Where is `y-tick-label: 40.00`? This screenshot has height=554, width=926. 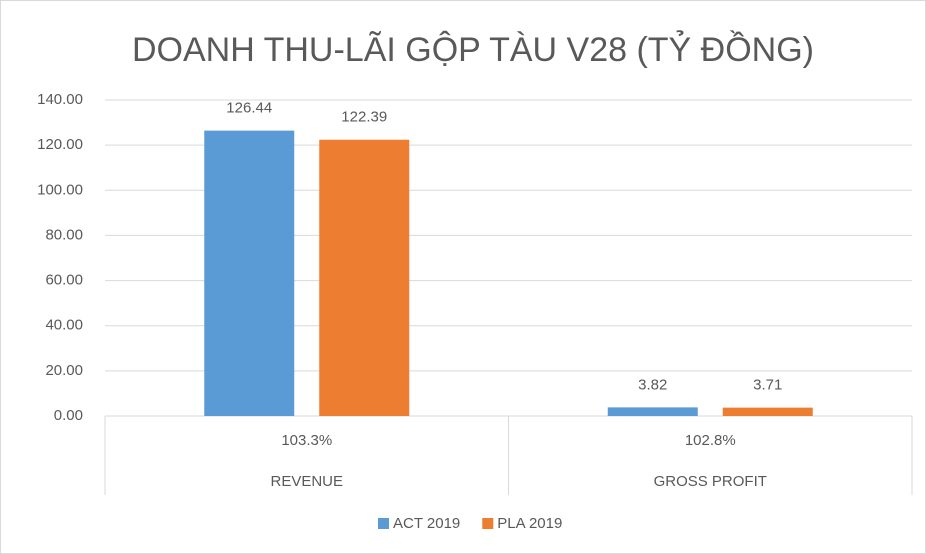 y-tick-label: 40.00 is located at coordinates (64, 325).